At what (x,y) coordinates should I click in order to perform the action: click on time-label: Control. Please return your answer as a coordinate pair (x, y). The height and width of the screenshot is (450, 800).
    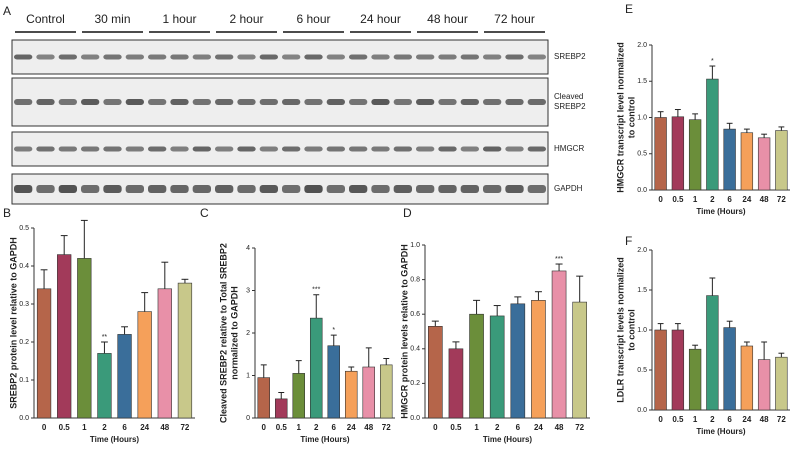
    Looking at the image, I should click on (45, 19).